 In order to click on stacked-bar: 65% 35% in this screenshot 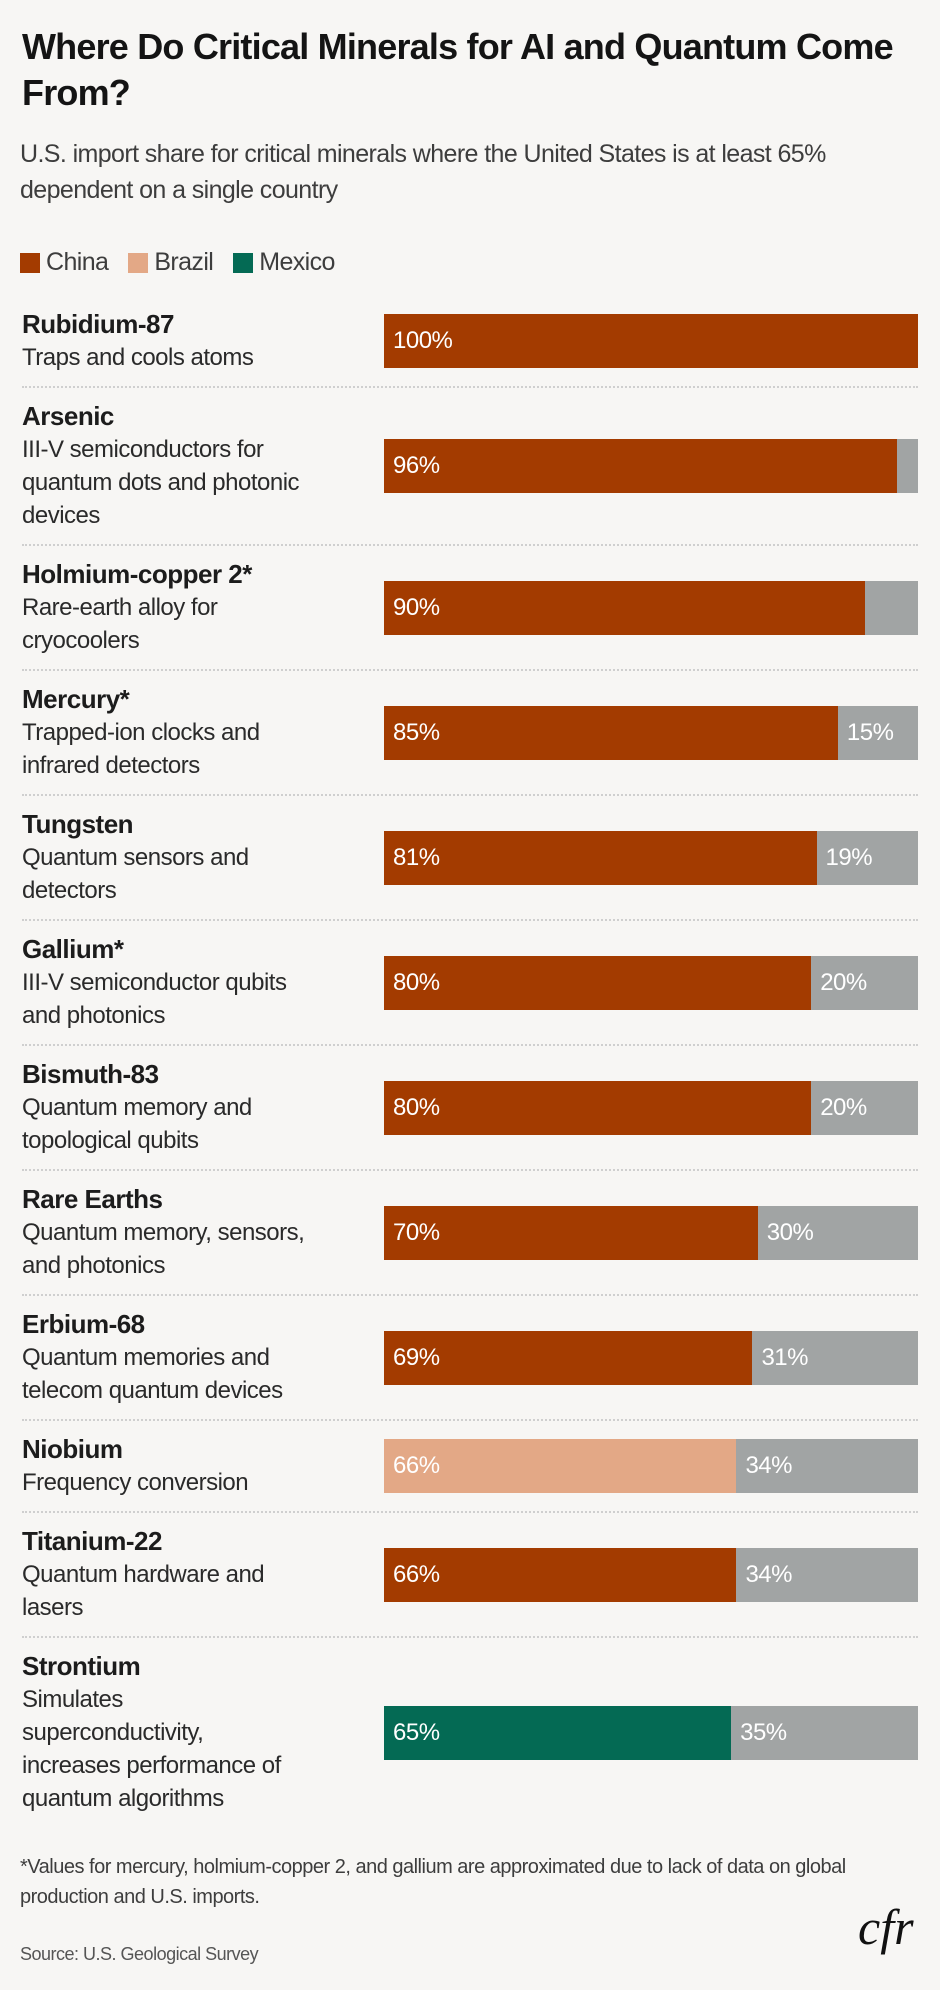, I will do `click(651, 1732)`.